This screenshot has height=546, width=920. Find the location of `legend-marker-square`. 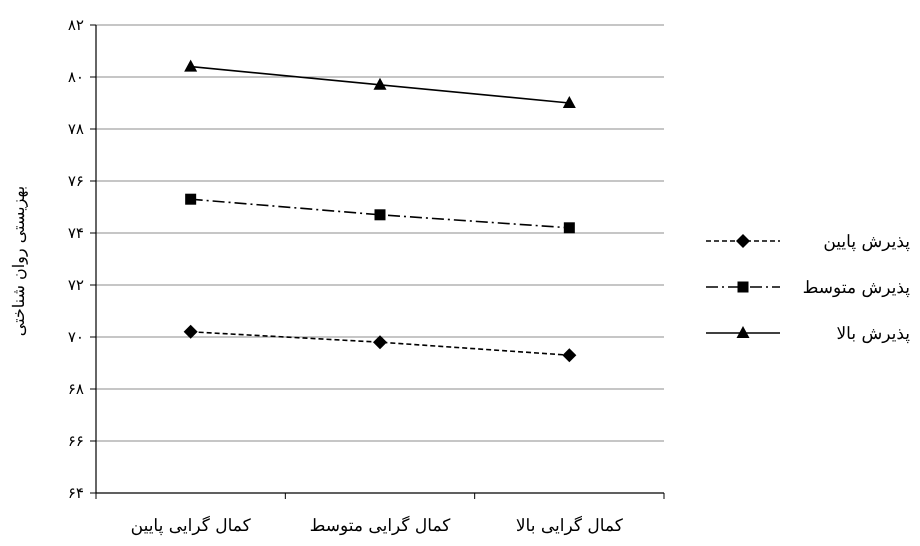

legend-marker-square is located at coordinates (743, 287).